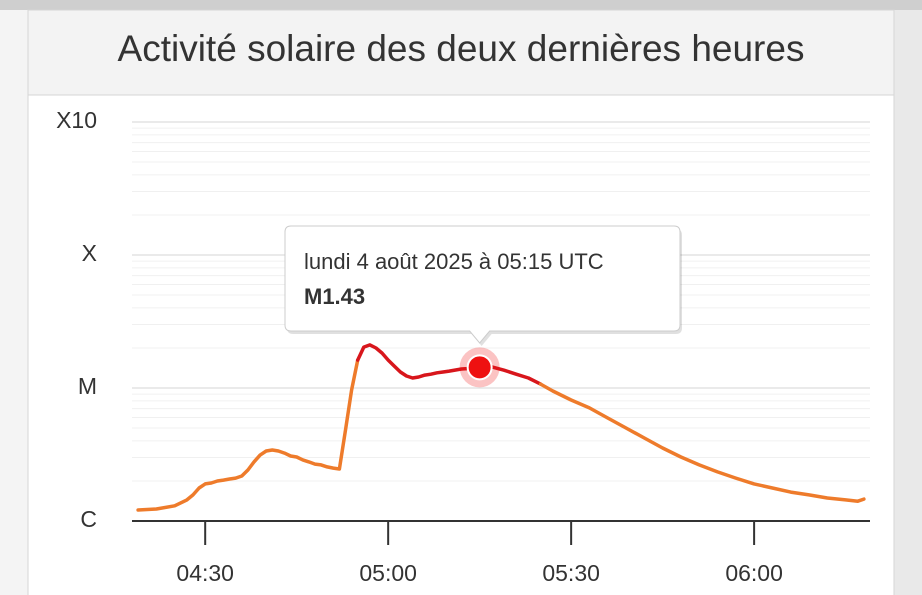  What do you see at coordinates (205, 573) in the screenshot?
I see `x-tick-label: 04:30` at bounding box center [205, 573].